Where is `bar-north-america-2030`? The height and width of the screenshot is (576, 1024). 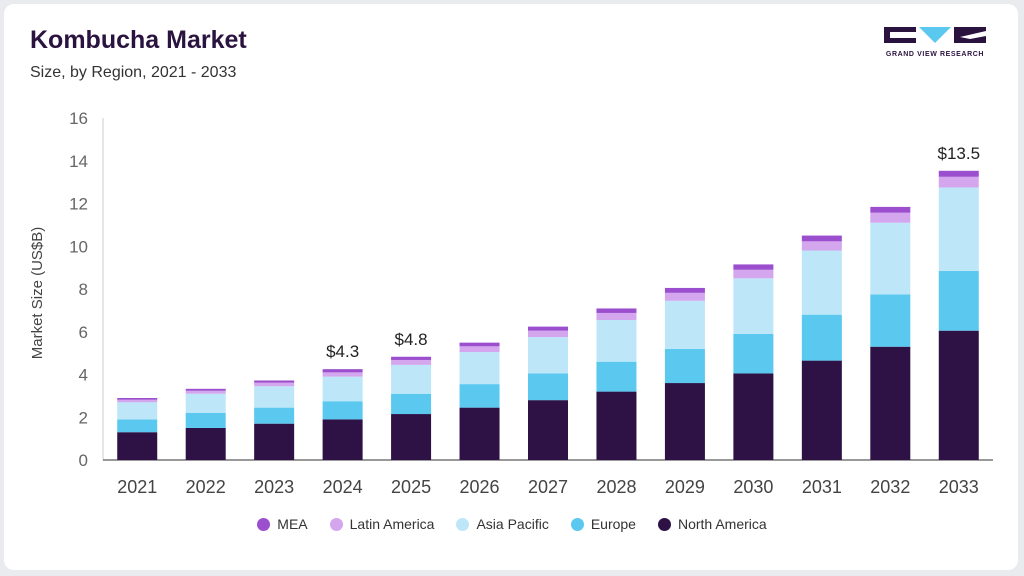
bar-north-america-2030 is located at coordinates (753, 416).